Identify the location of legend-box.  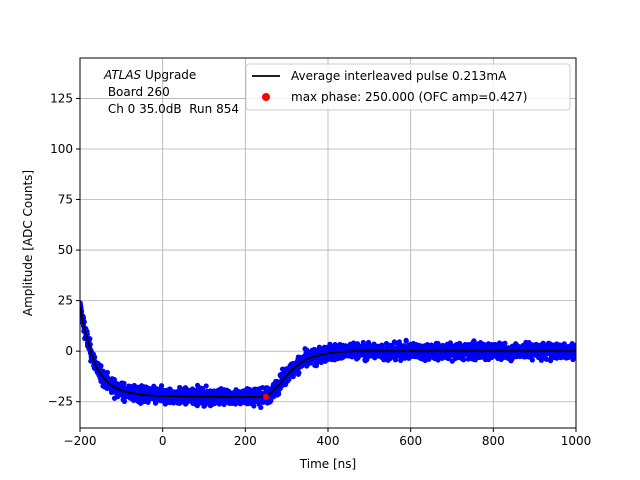
(408, 87).